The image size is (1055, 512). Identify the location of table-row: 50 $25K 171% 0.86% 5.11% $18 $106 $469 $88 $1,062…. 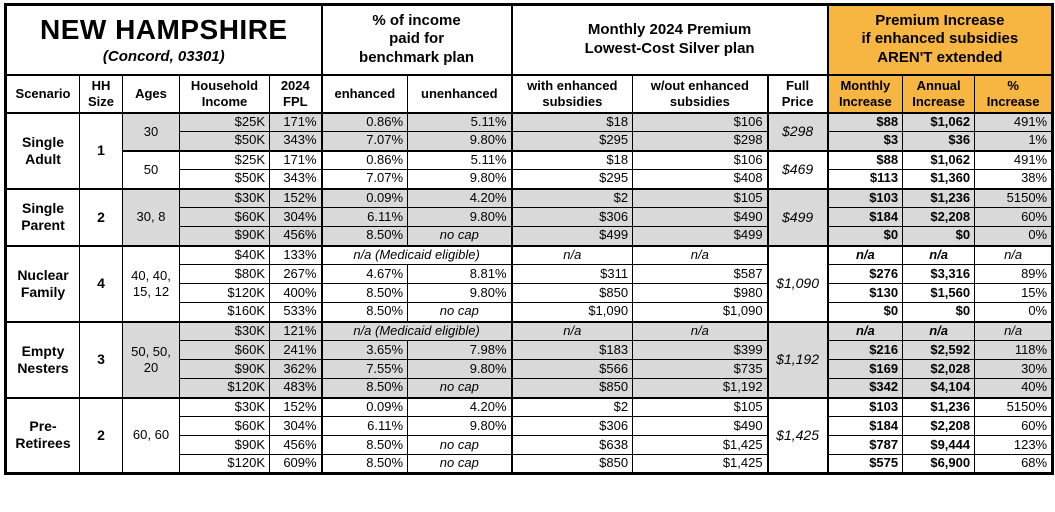
(530, 169).